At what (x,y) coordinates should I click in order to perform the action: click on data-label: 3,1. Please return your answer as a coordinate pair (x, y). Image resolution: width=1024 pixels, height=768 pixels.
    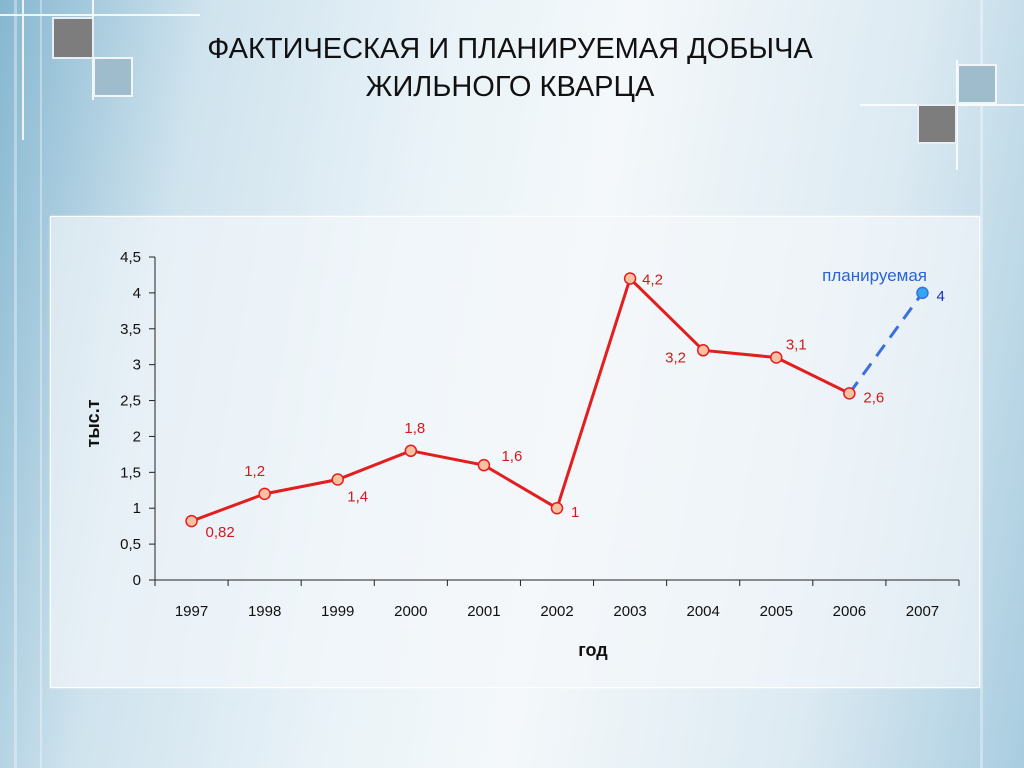
    Looking at the image, I should click on (796, 344).